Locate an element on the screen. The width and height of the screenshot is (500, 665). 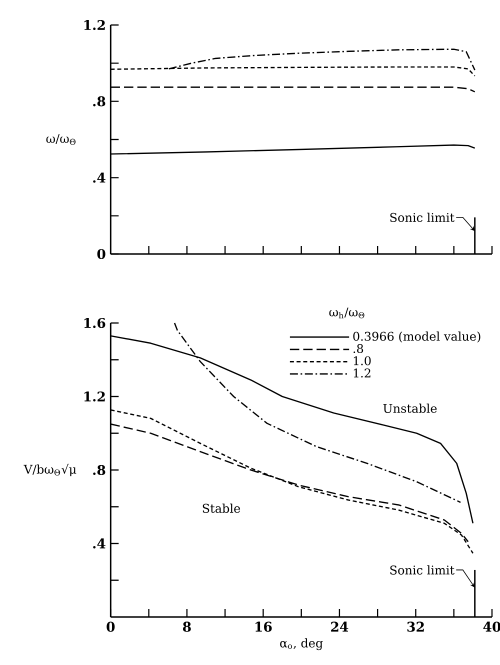
legend-label: 1.2 is located at coordinates (362, 373).